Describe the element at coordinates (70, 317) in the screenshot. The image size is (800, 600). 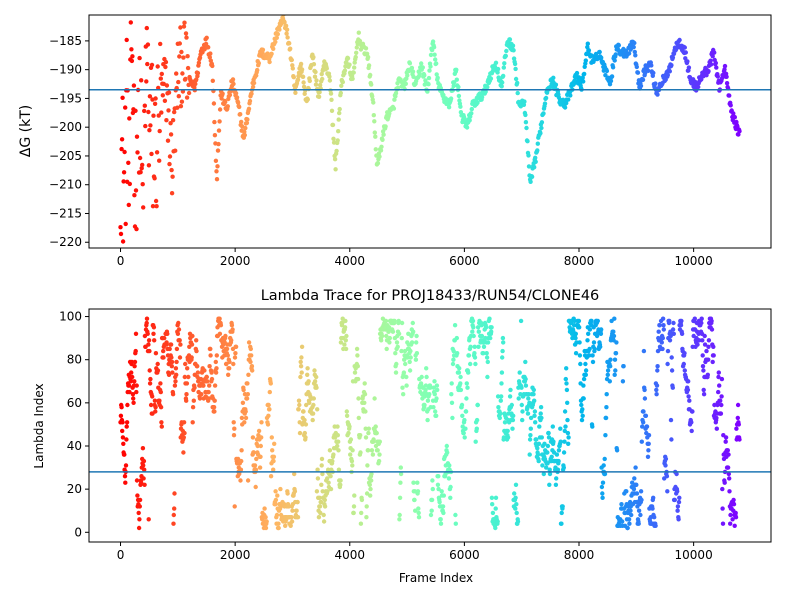
I see `y-tick-label: 100` at that location.